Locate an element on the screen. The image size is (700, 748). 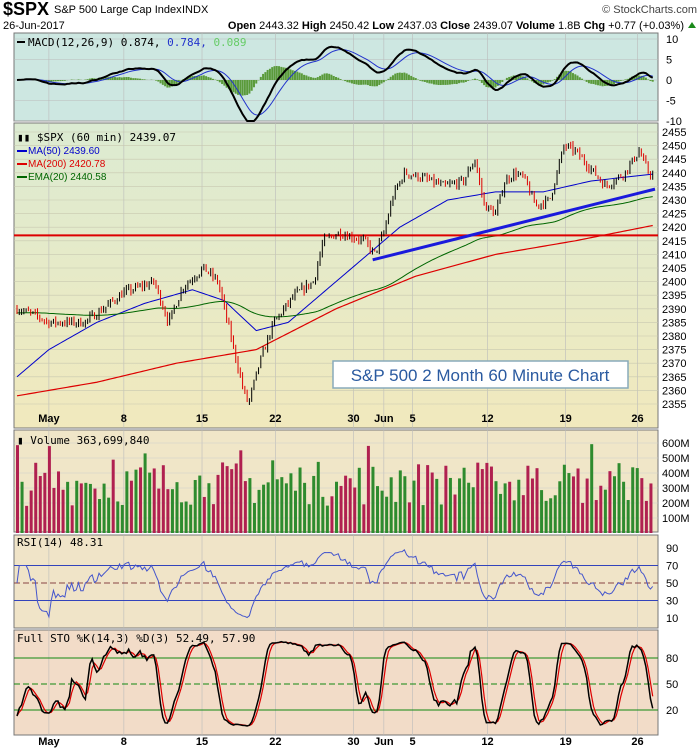
x-tick-label-bottom: 5 is located at coordinates (412, 742).